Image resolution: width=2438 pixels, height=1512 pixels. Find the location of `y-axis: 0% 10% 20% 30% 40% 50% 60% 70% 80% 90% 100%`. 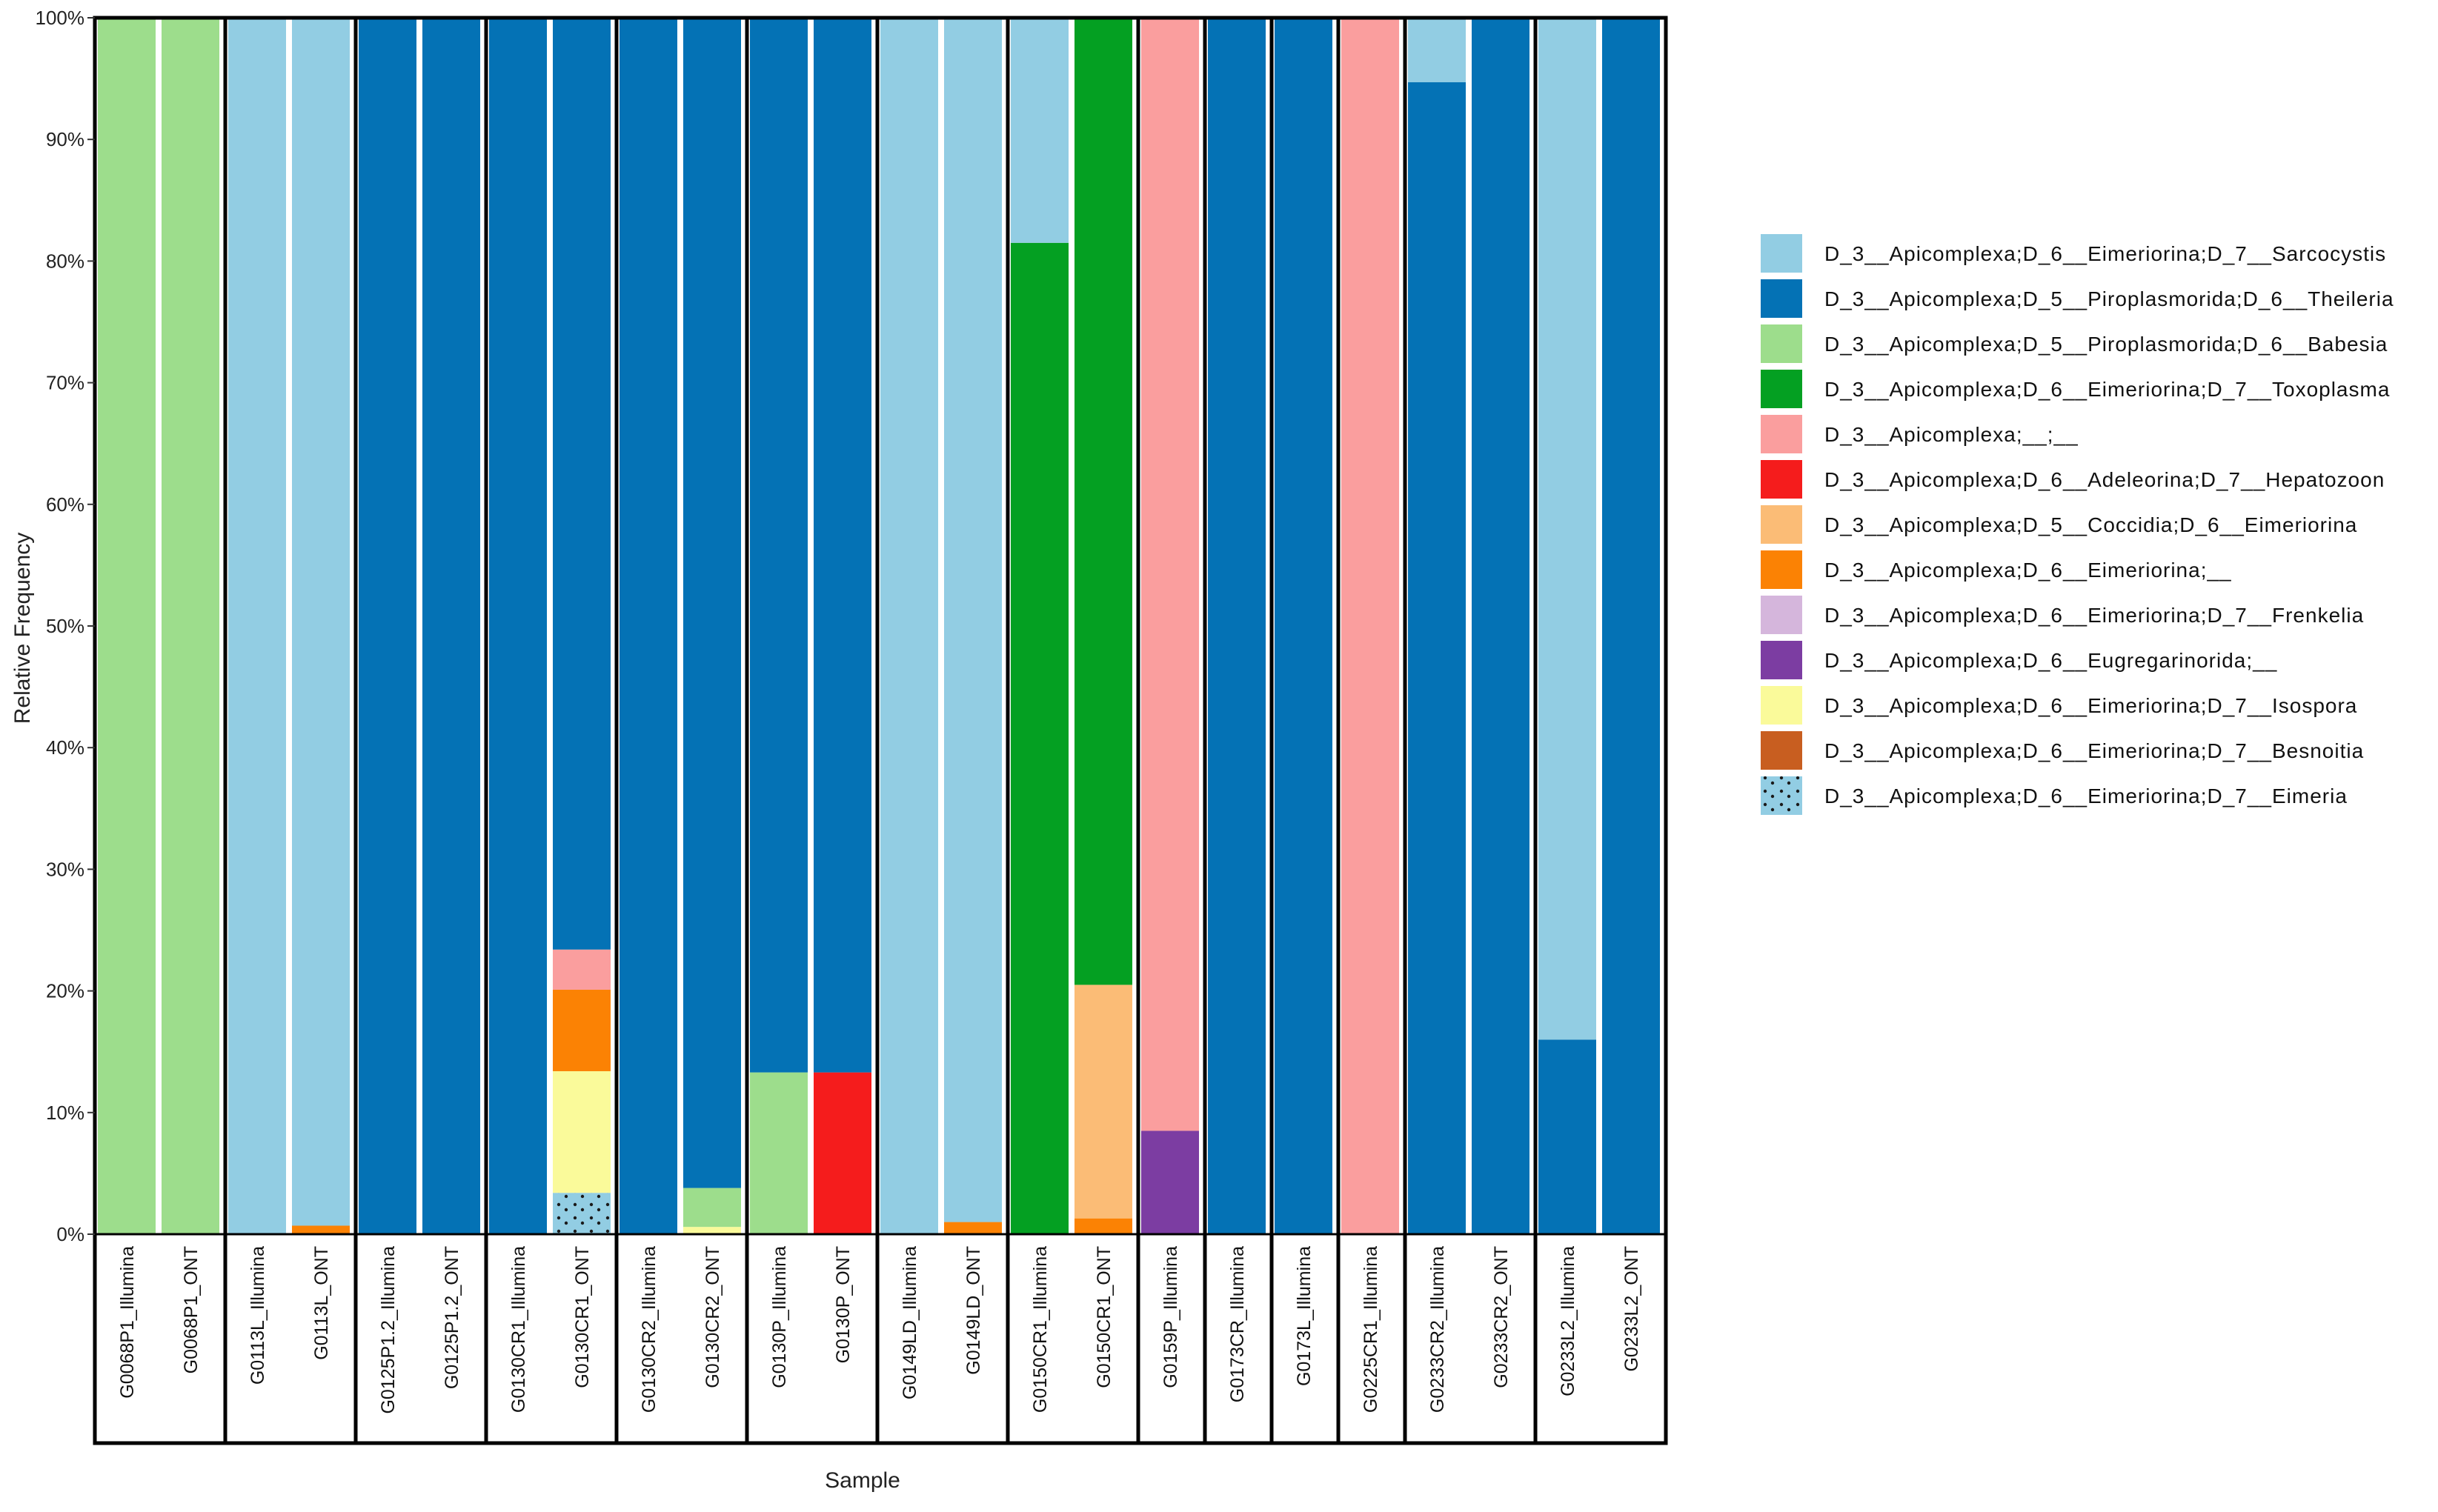

y-axis: 0% 10% 20% 30% 40% 50% 60% 70% 80% 90% 100% is located at coordinates (65, 626).